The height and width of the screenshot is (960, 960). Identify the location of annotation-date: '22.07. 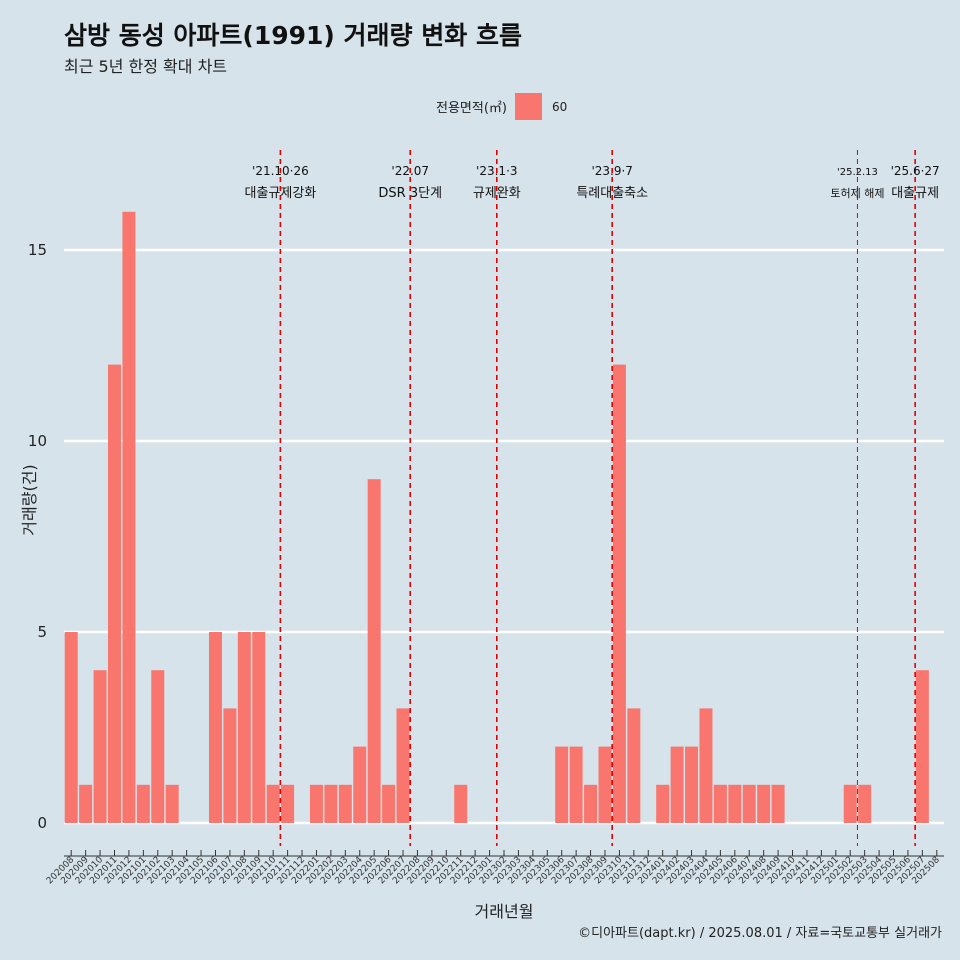
(410, 171).